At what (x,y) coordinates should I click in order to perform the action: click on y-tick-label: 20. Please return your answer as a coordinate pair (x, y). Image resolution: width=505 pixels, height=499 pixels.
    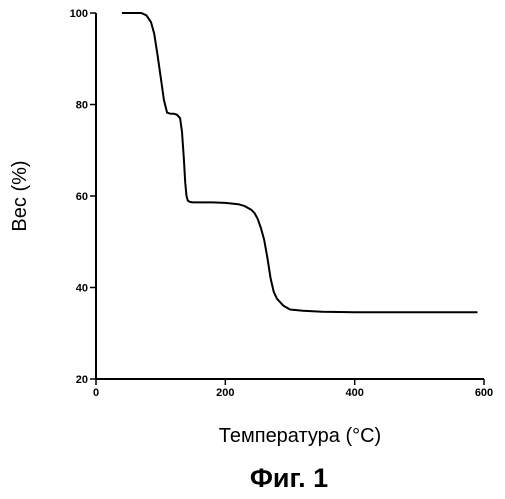
    Looking at the image, I should click on (82, 380).